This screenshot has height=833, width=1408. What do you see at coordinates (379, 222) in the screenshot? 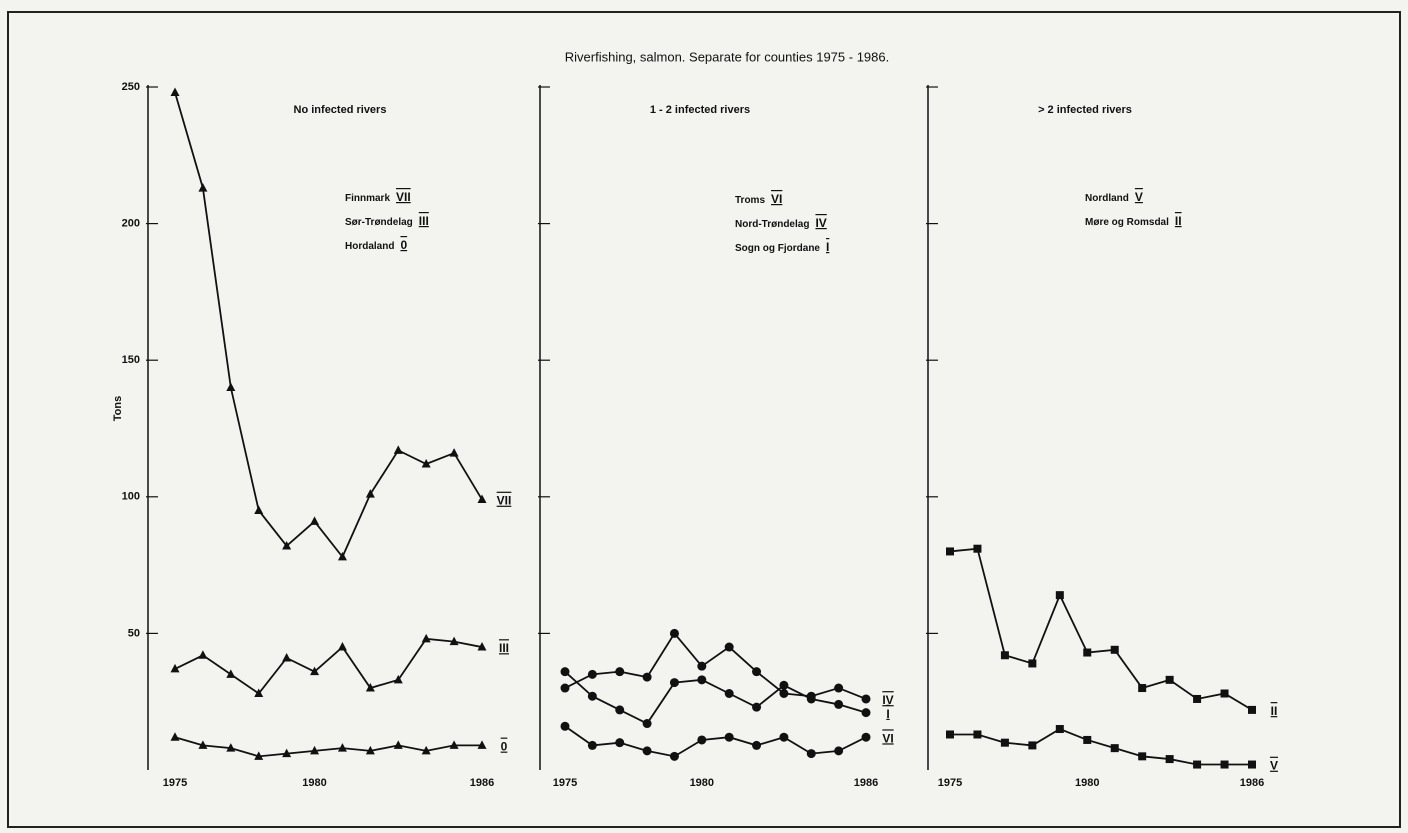
I see `legend-name: Sør-Trøndelag` at bounding box center [379, 222].